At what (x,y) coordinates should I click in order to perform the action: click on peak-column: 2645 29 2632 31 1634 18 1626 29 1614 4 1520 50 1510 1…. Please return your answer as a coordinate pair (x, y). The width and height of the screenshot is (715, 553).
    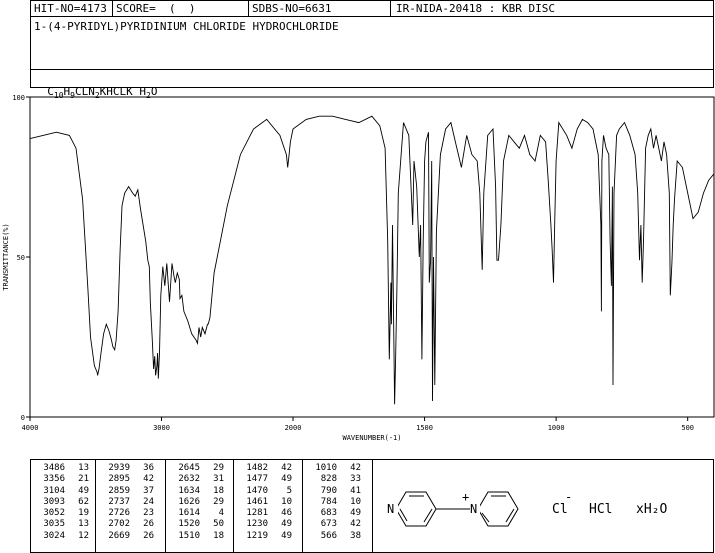
    Looking at the image, I should click on (196, 502).